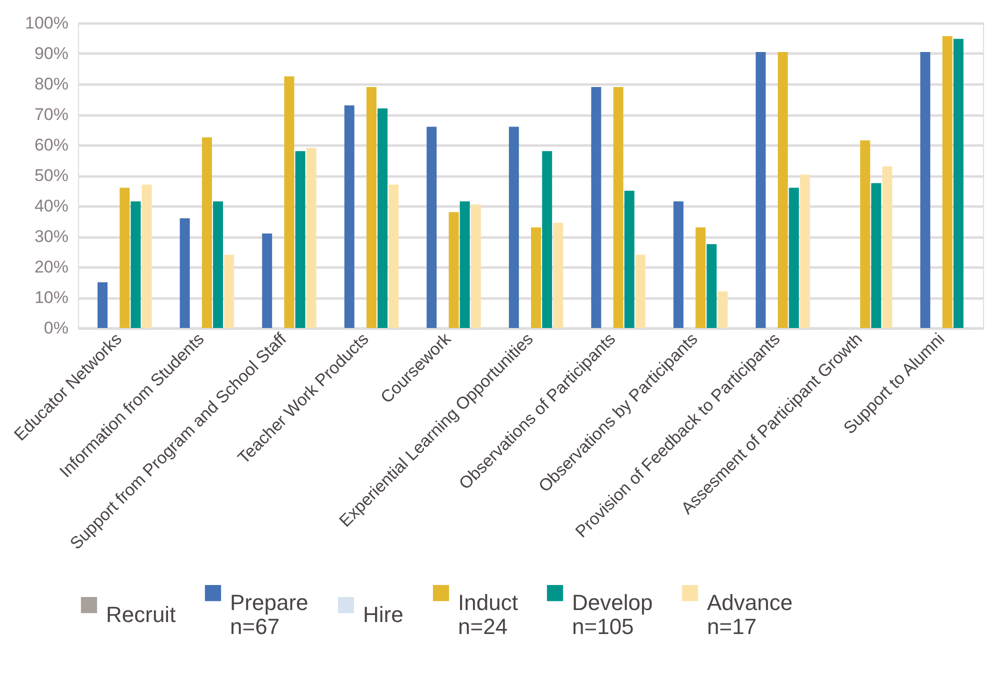  What do you see at coordinates (51, 84) in the screenshot?
I see `y-tick-label: 80%` at bounding box center [51, 84].